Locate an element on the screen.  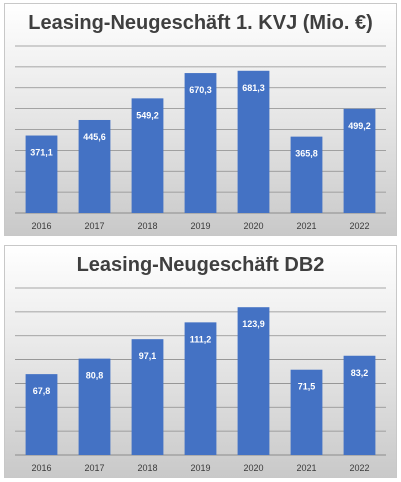
data-label-2019: 670,3 is located at coordinates (200, 90).